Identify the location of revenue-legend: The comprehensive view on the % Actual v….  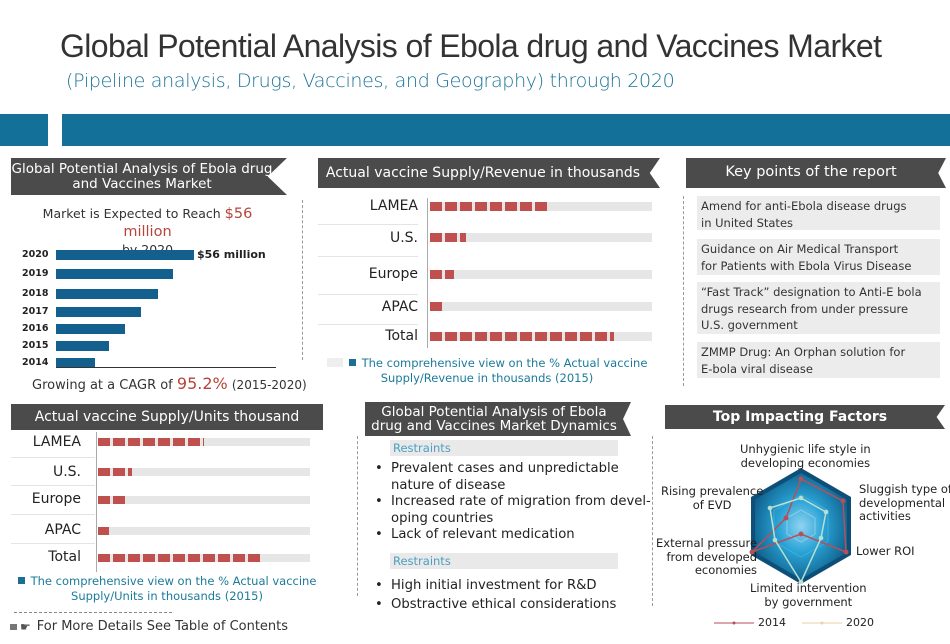
(487, 371).